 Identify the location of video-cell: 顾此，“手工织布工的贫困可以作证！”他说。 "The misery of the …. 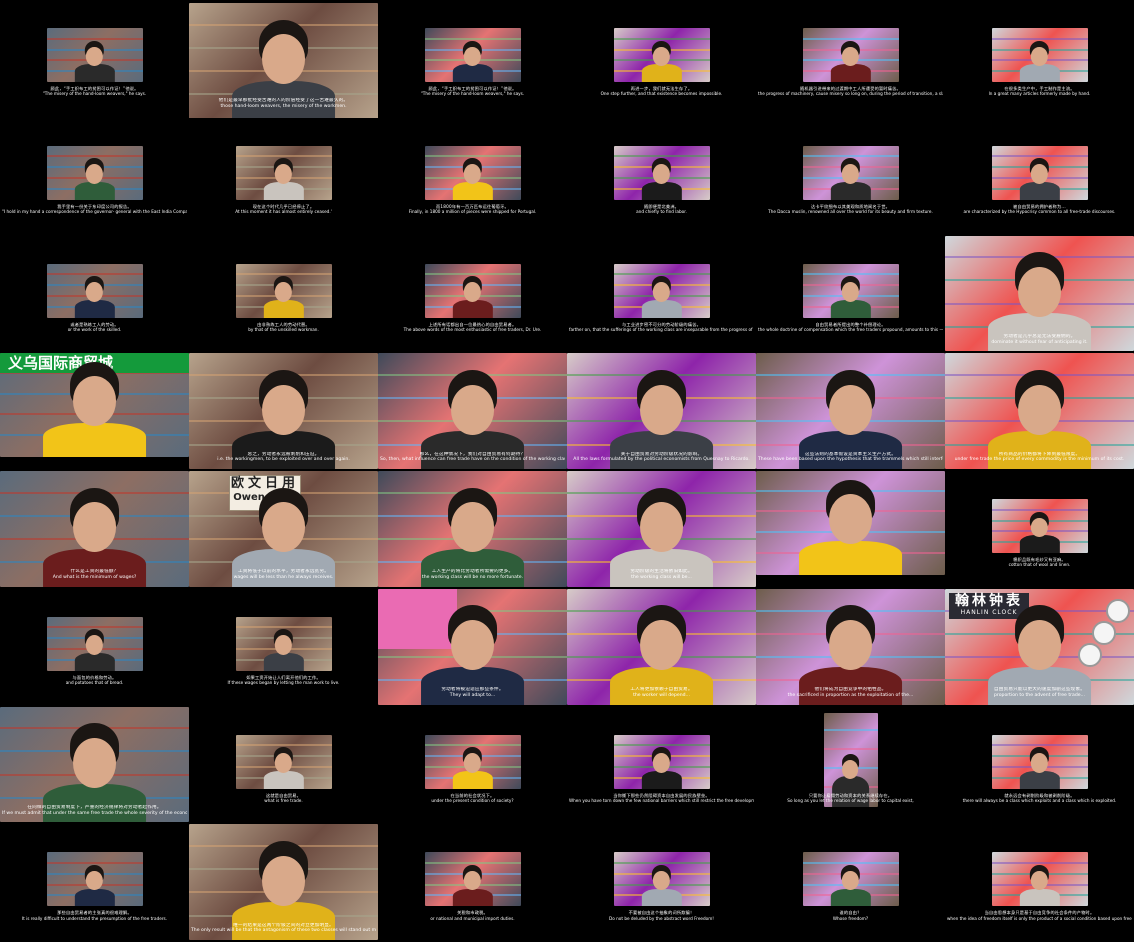
(472, 59).